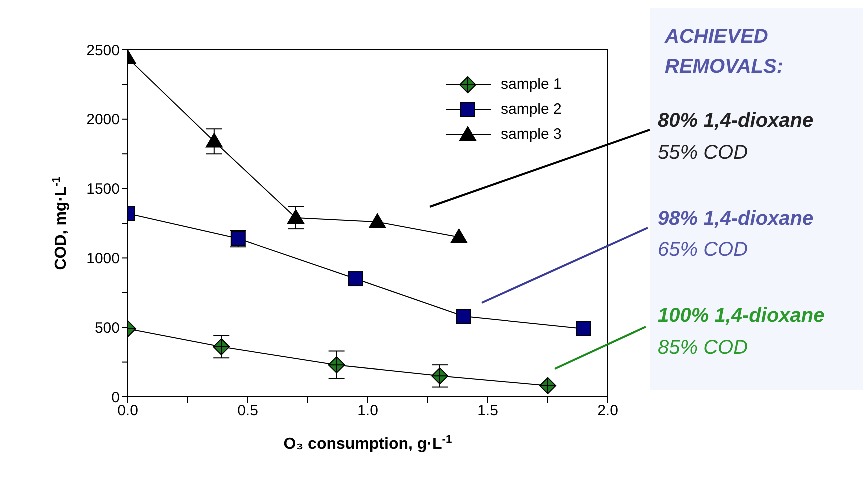 The height and width of the screenshot is (477, 863). Describe the element at coordinates (116, 397) in the screenshot. I see `y-tick-label: 0` at that location.